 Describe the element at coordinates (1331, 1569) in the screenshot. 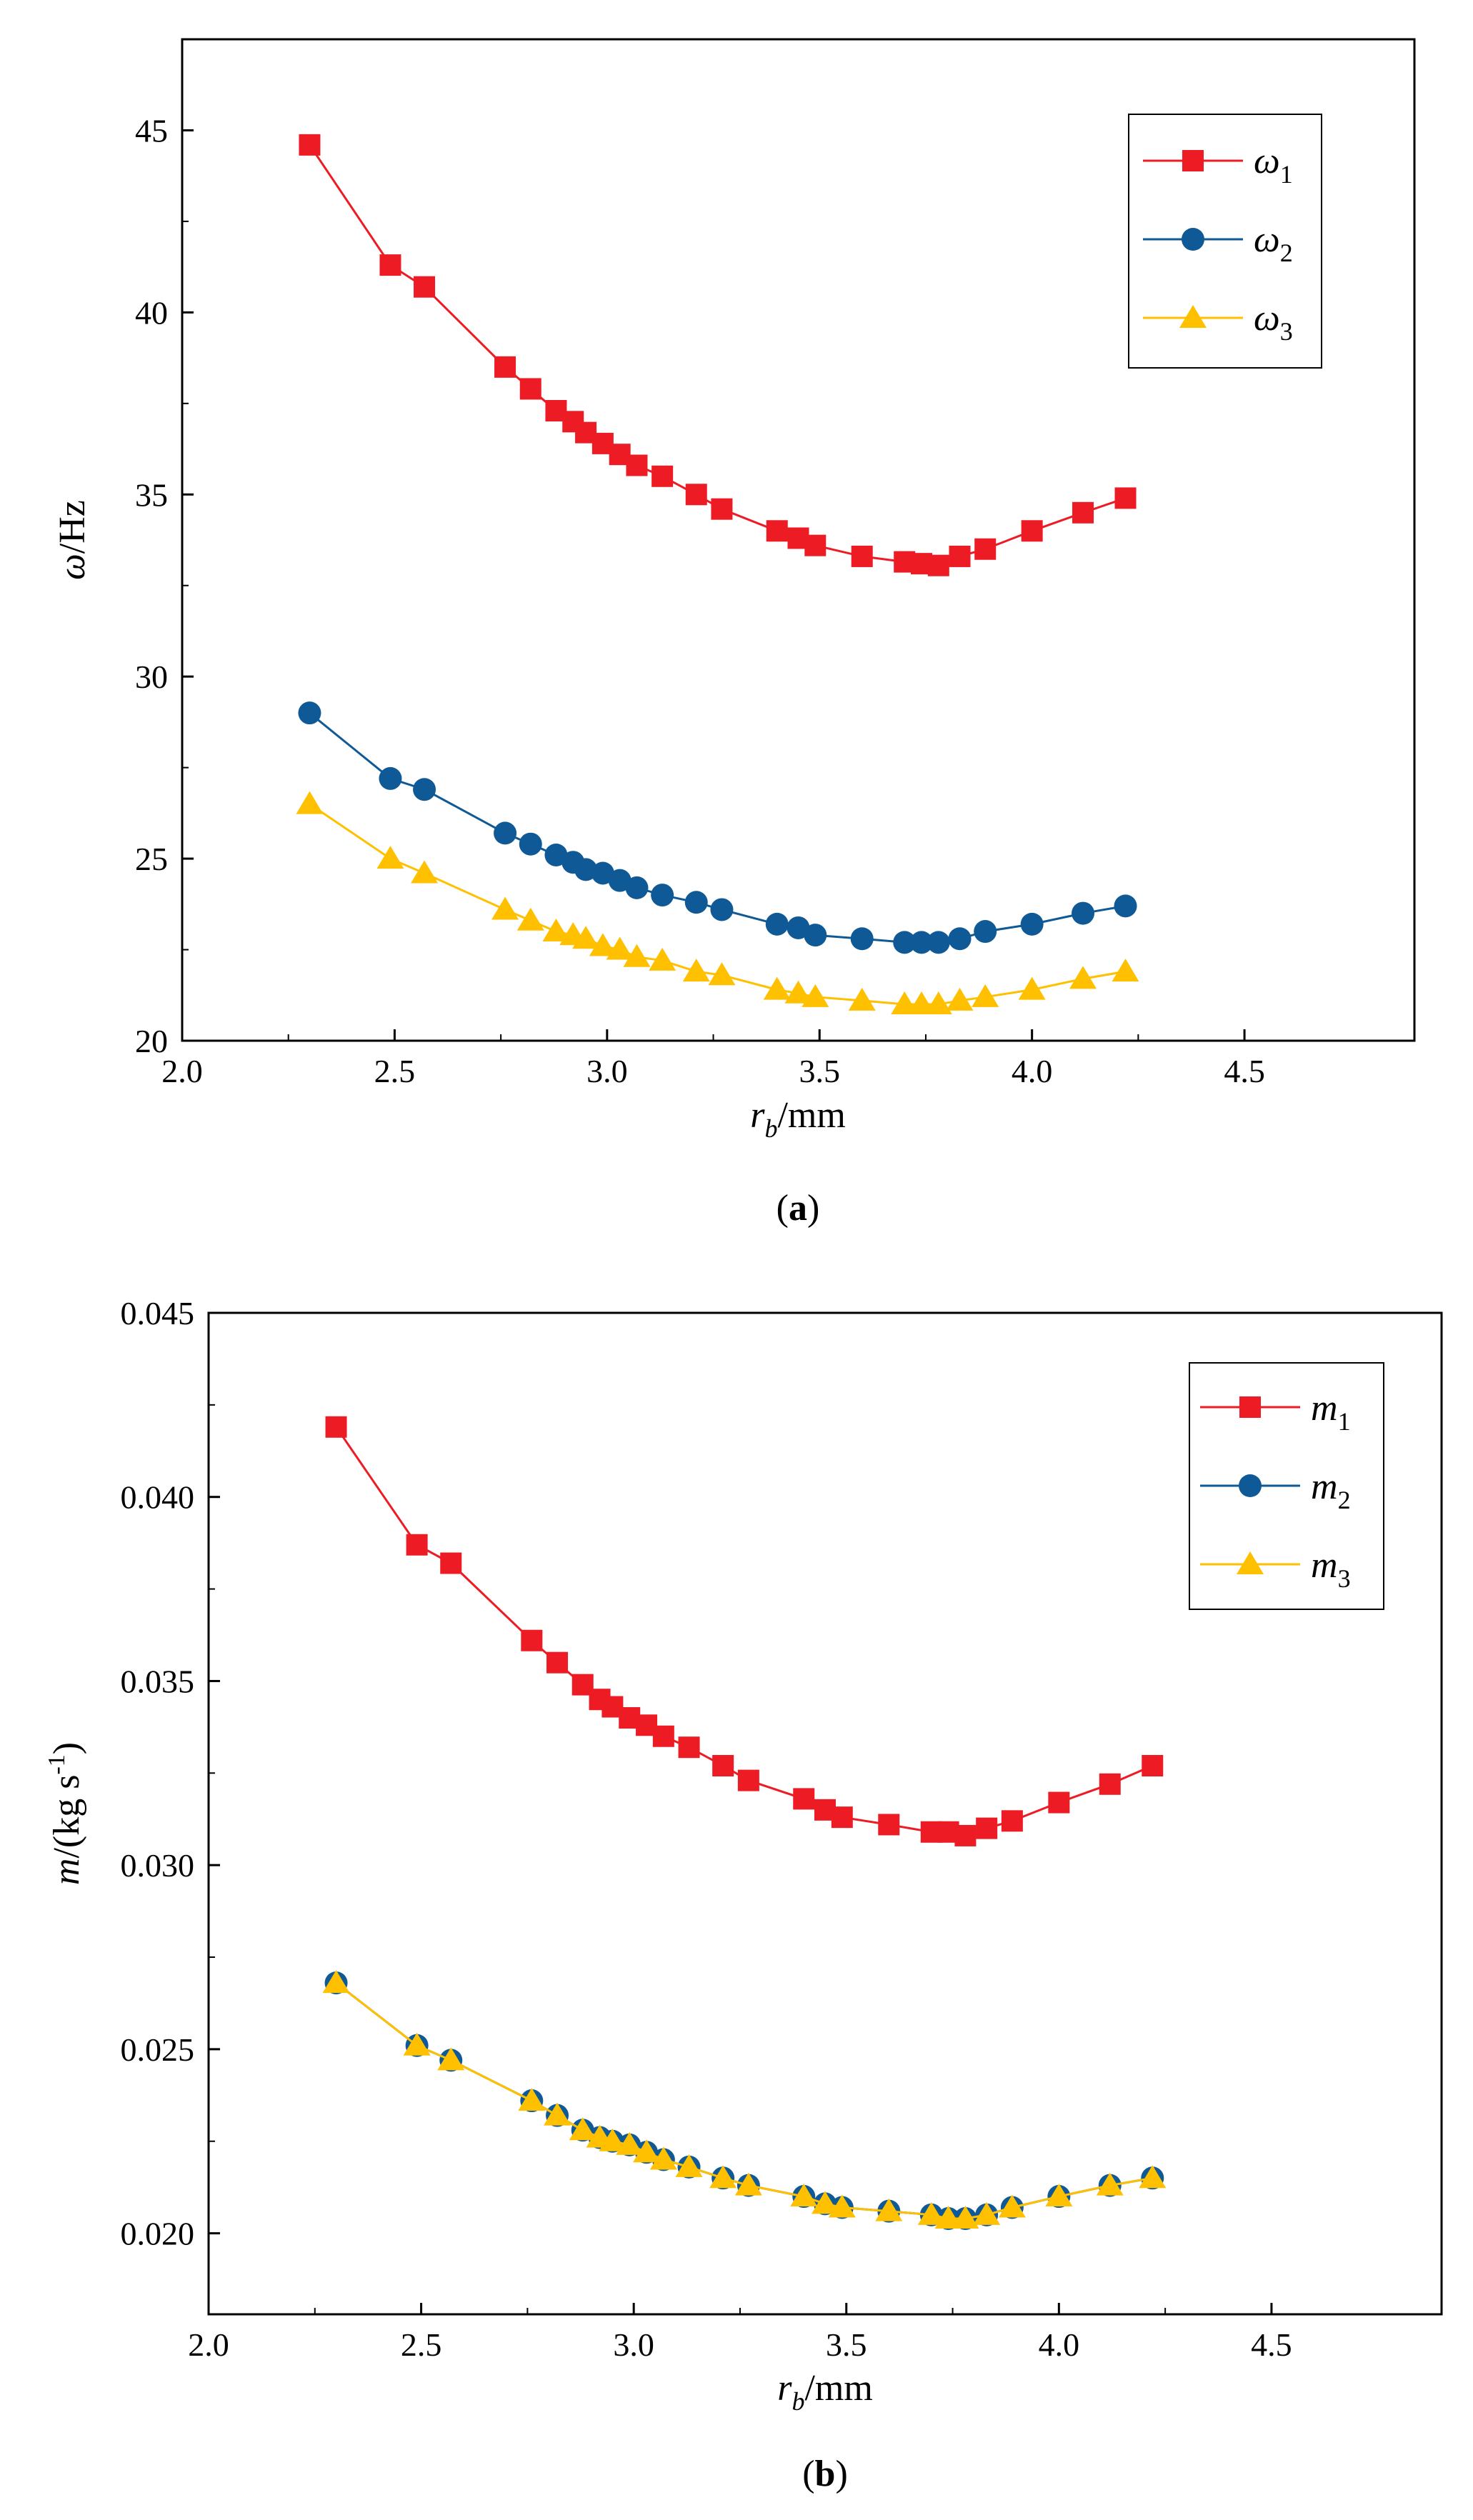

I see `legend-label: m3` at that location.